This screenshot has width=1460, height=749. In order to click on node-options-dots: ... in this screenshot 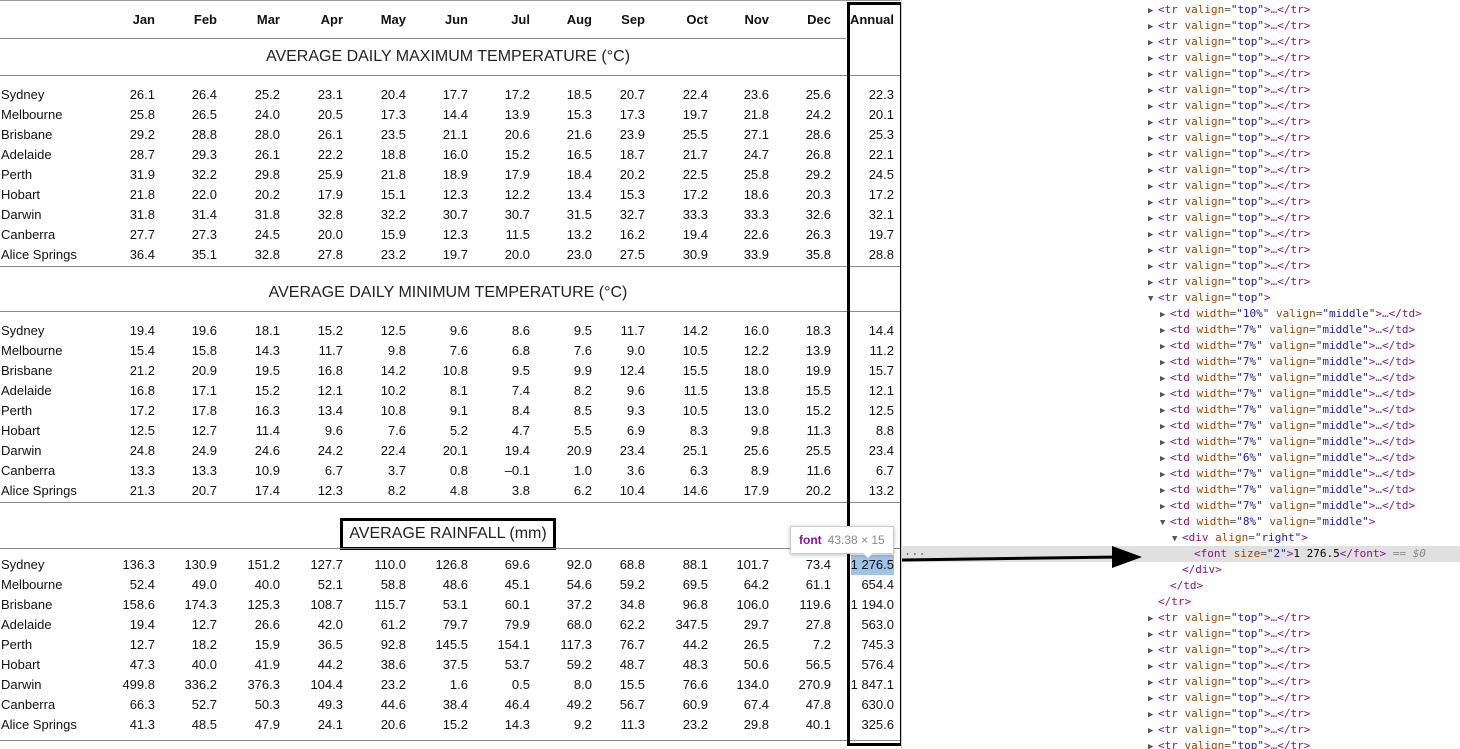, I will do `click(915, 551)`.